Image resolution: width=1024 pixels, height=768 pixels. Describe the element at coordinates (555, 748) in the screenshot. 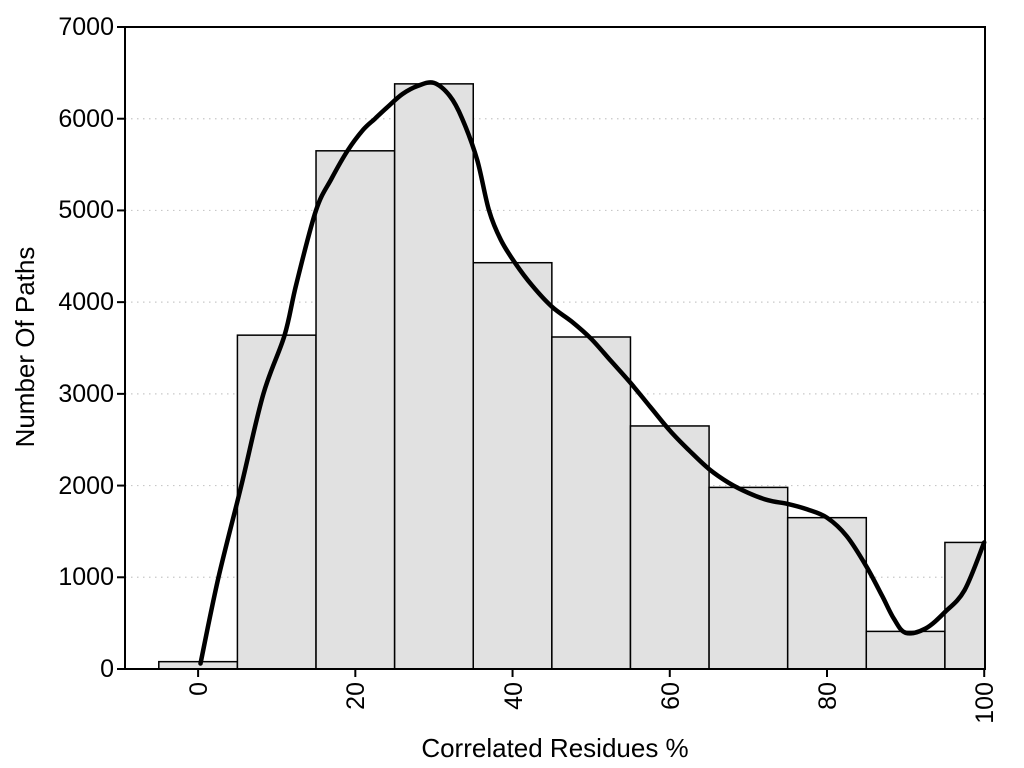

I see `x-axis-title: Correlated Residues %` at that location.